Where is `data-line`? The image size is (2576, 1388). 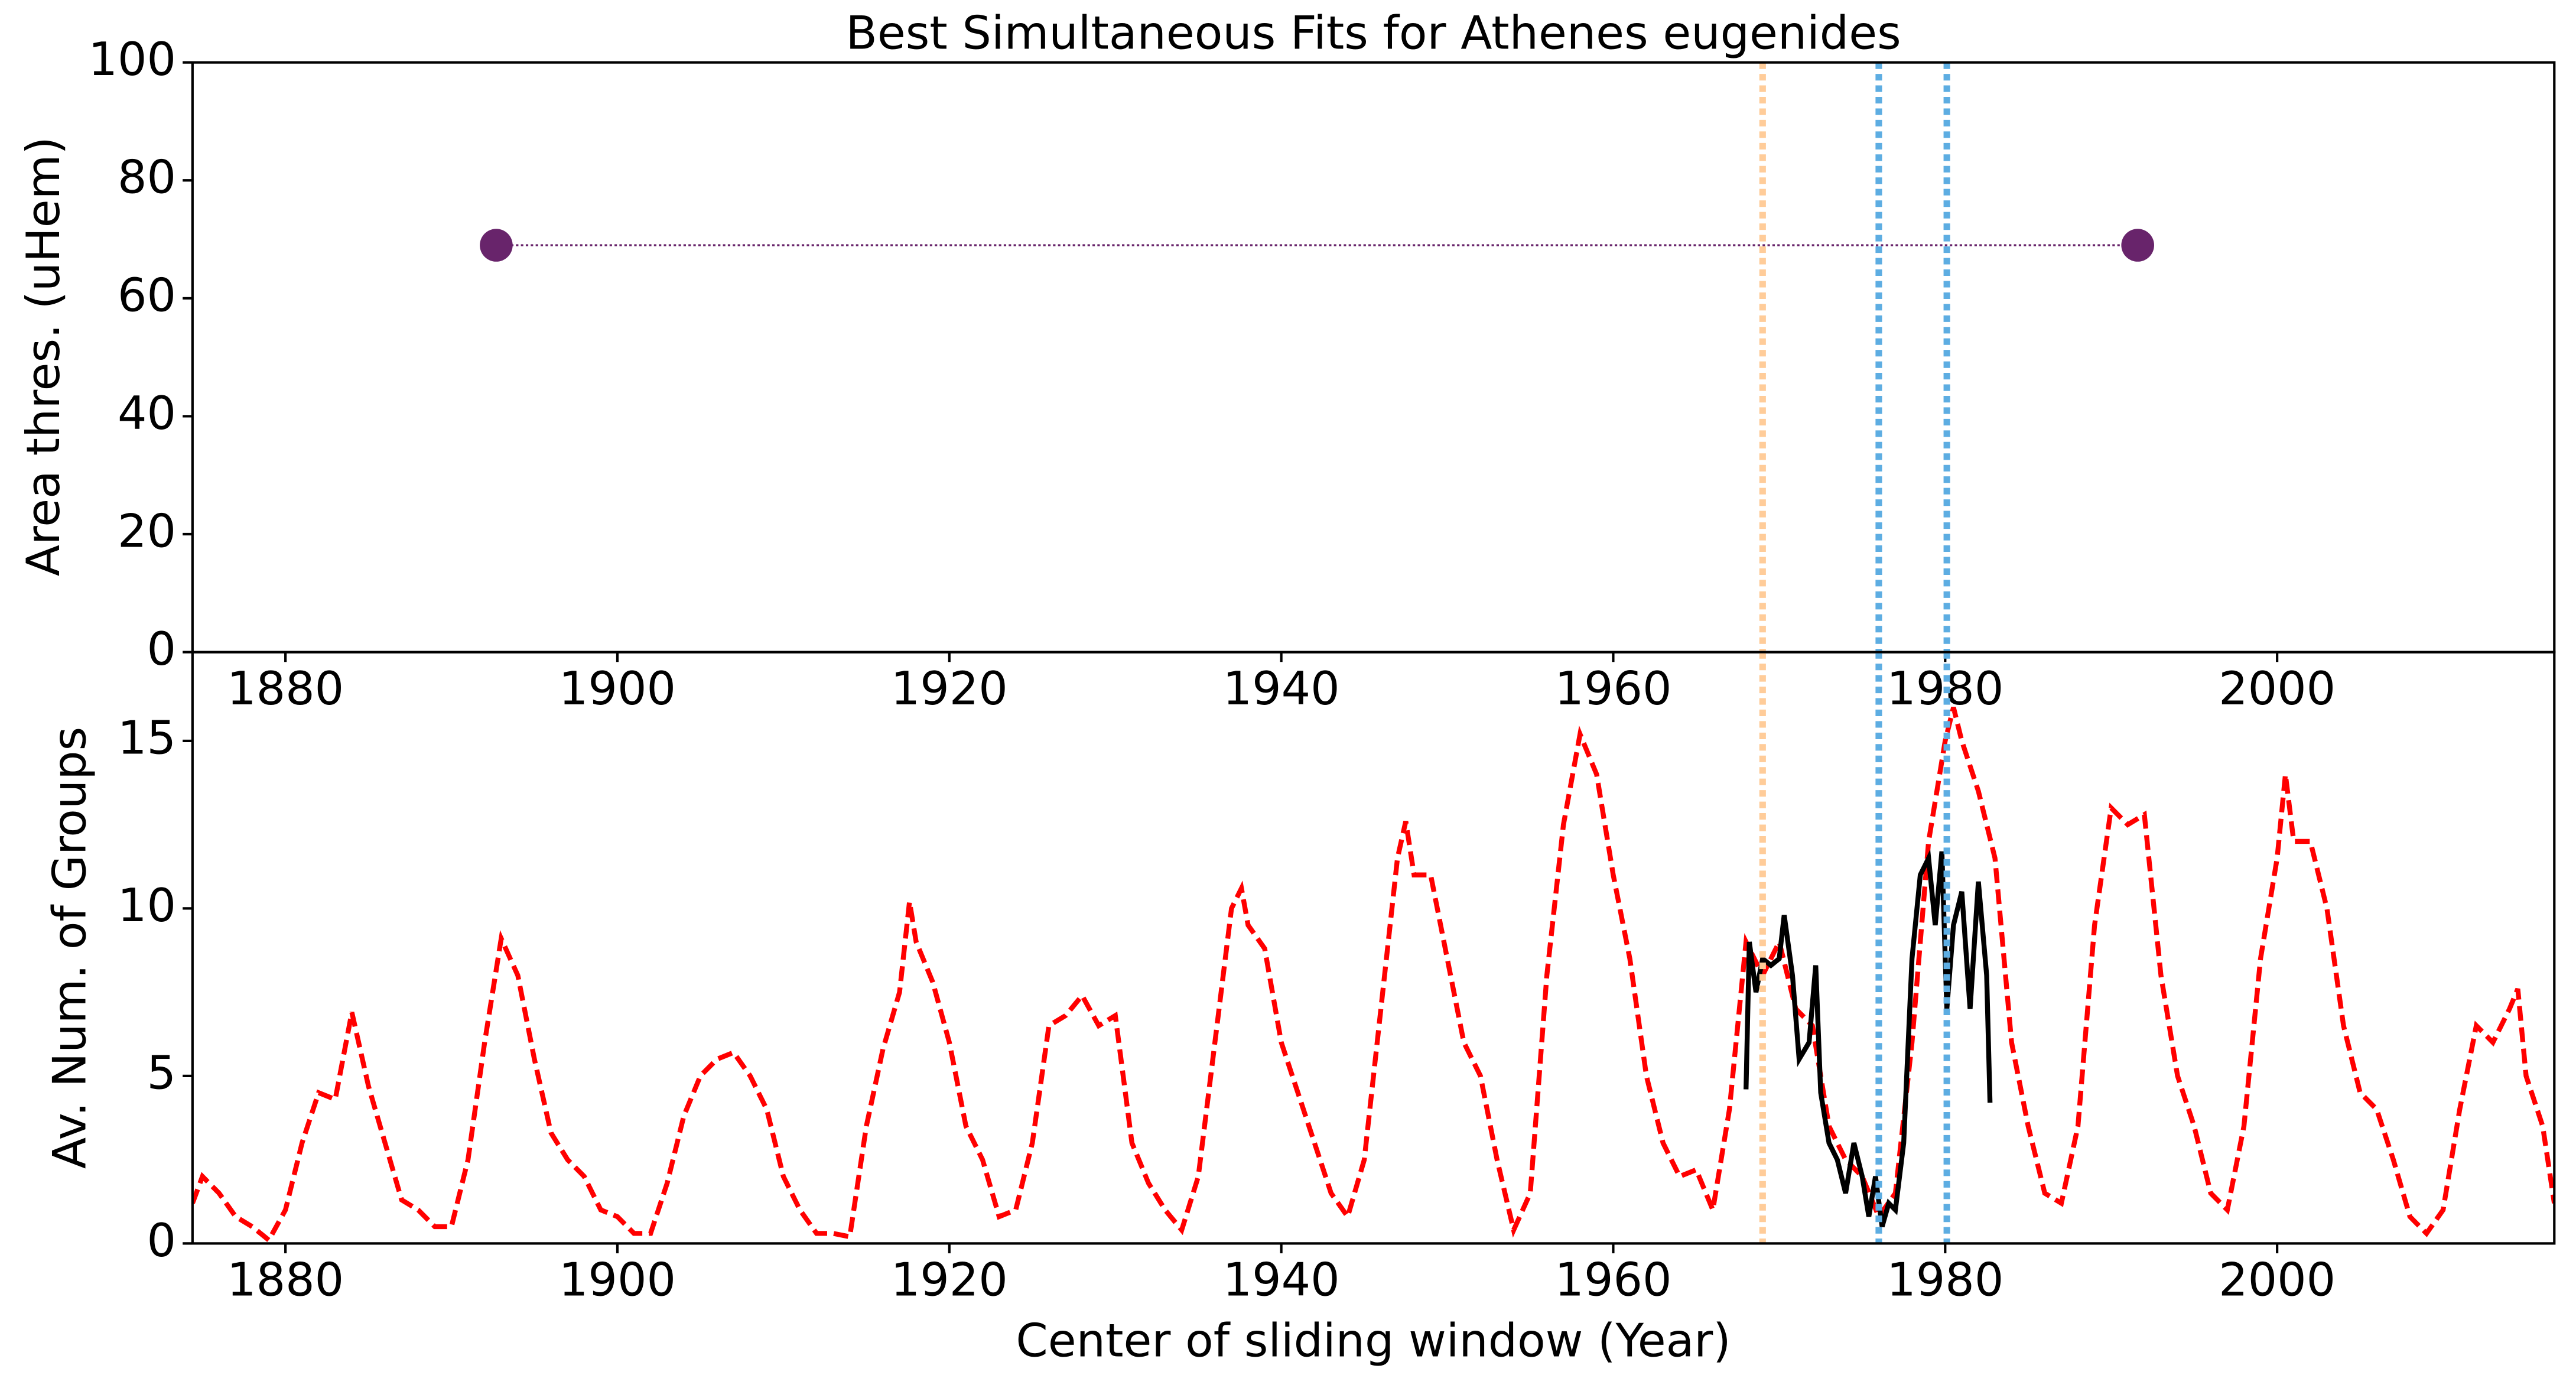
data-line is located at coordinates (1869, 1038).